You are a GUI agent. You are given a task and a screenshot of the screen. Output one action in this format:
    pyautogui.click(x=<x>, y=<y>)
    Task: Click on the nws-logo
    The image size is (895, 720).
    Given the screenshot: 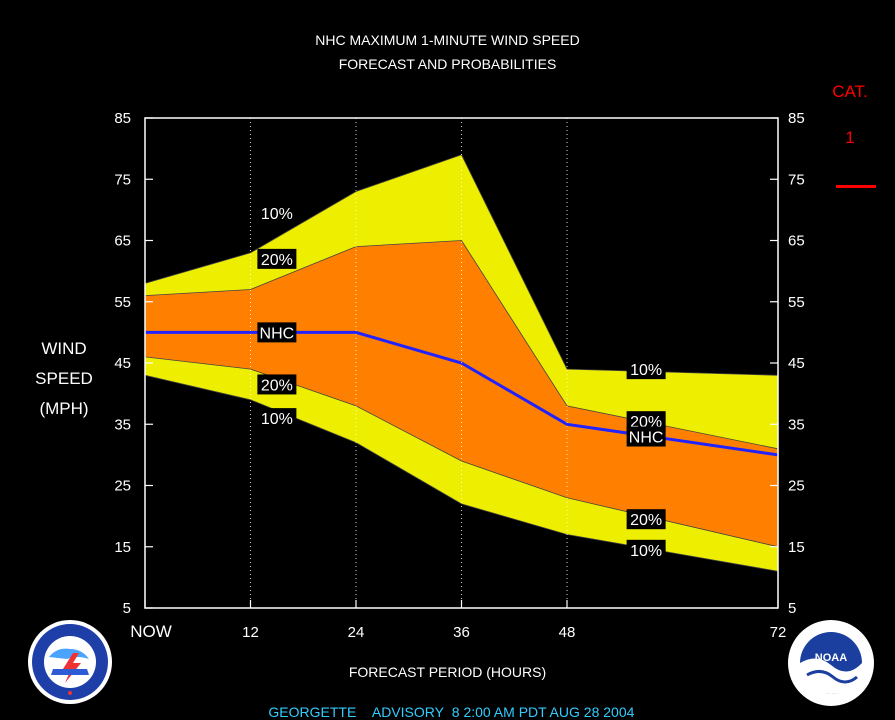 What is the action you would take?
    pyautogui.click(x=70, y=662)
    